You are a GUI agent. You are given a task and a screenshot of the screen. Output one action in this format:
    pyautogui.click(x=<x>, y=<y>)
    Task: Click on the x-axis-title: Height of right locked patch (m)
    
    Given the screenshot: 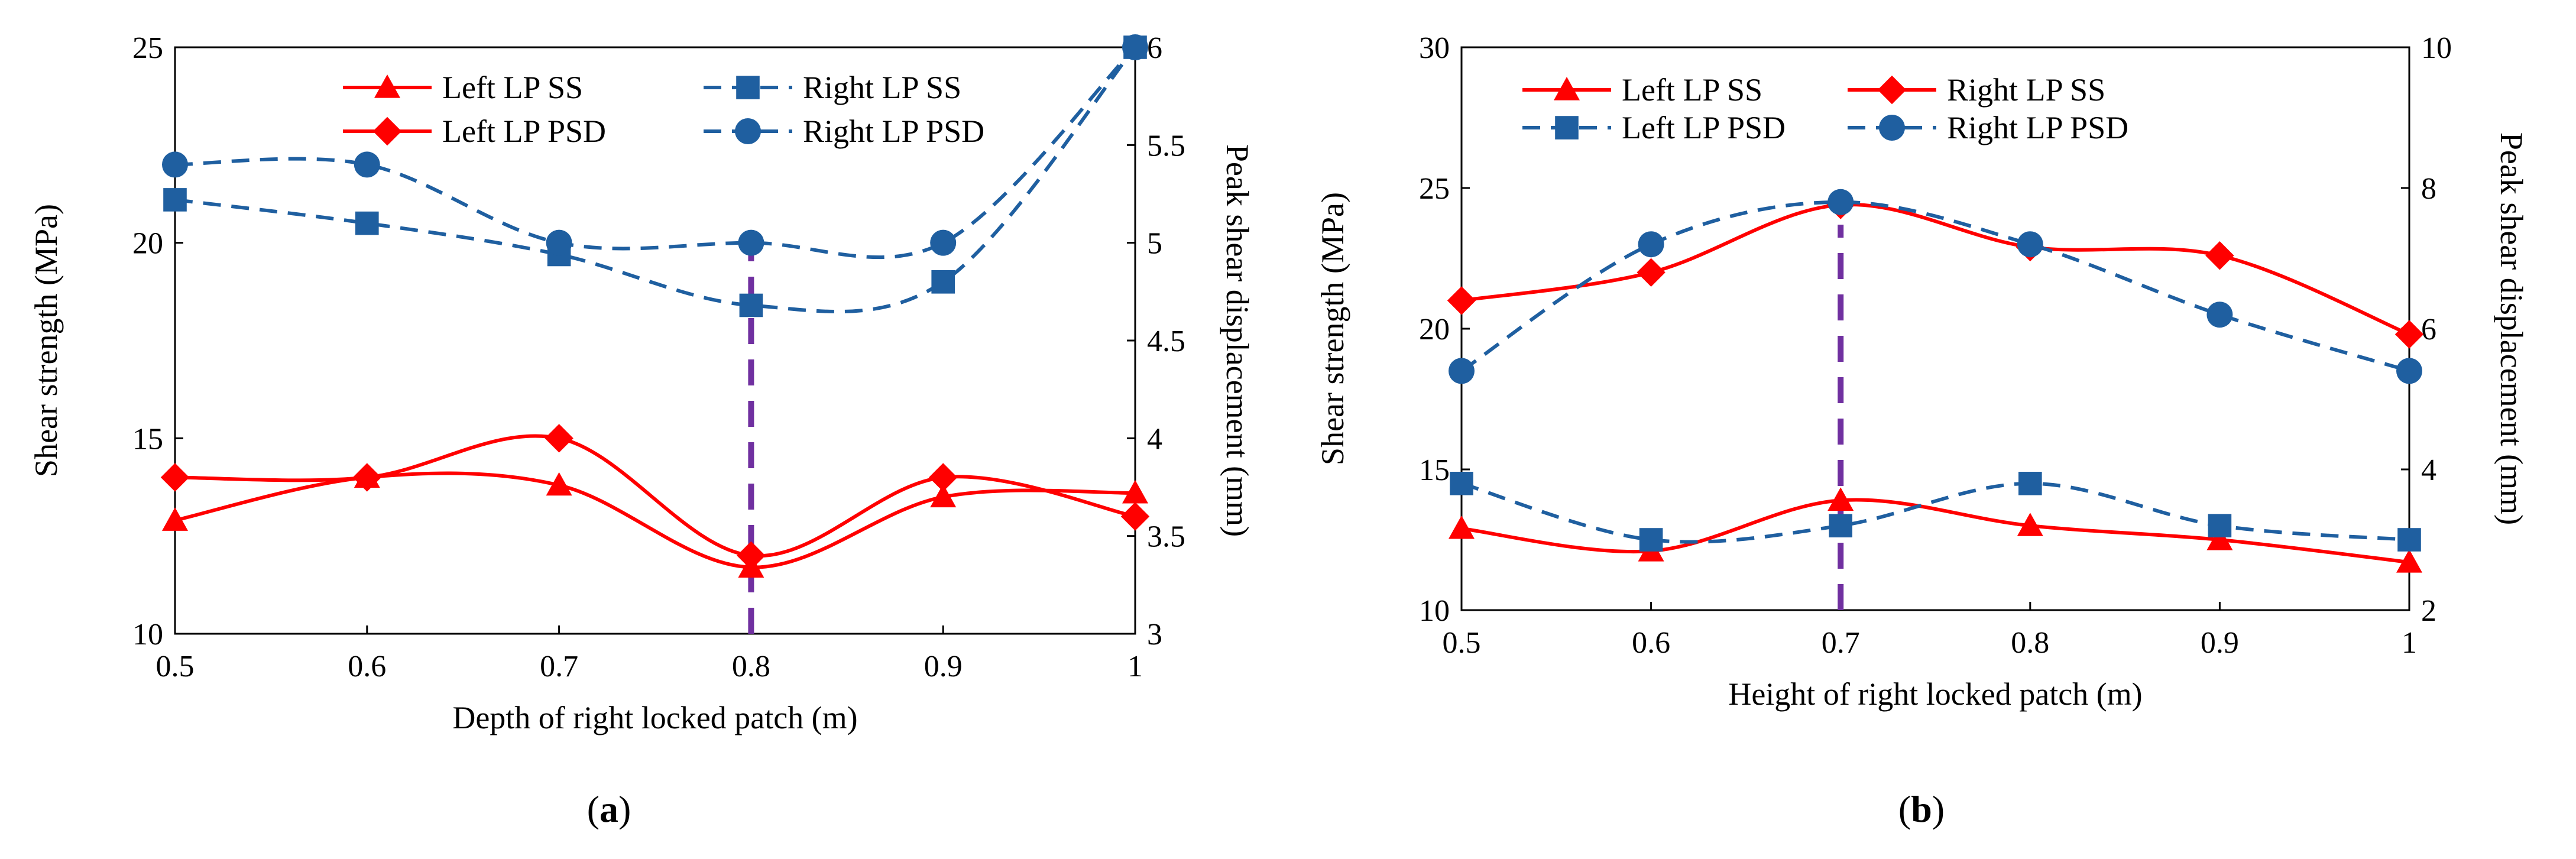 What is the action you would take?
    pyautogui.click(x=1935, y=694)
    